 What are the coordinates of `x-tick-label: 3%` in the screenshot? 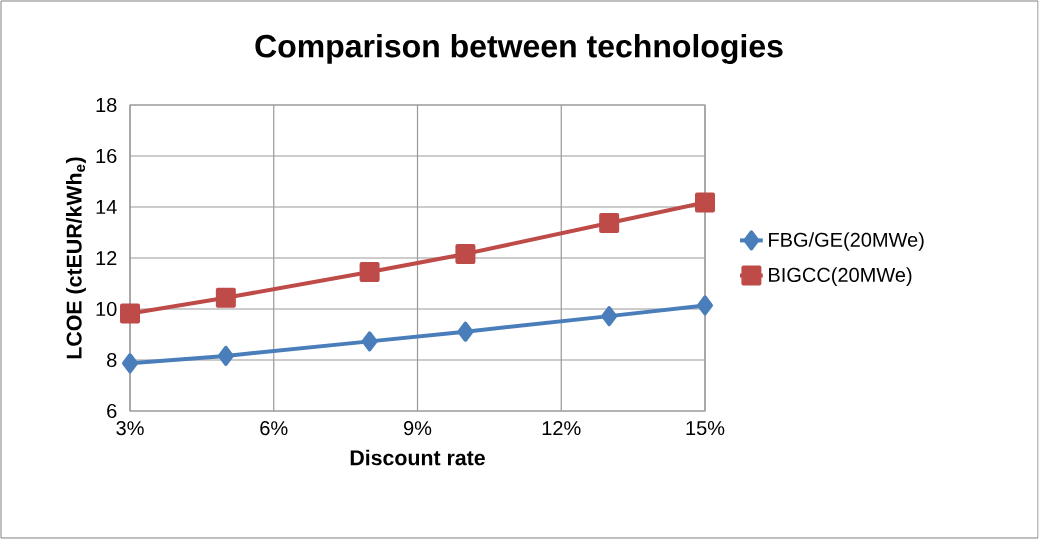 It's located at (130, 428).